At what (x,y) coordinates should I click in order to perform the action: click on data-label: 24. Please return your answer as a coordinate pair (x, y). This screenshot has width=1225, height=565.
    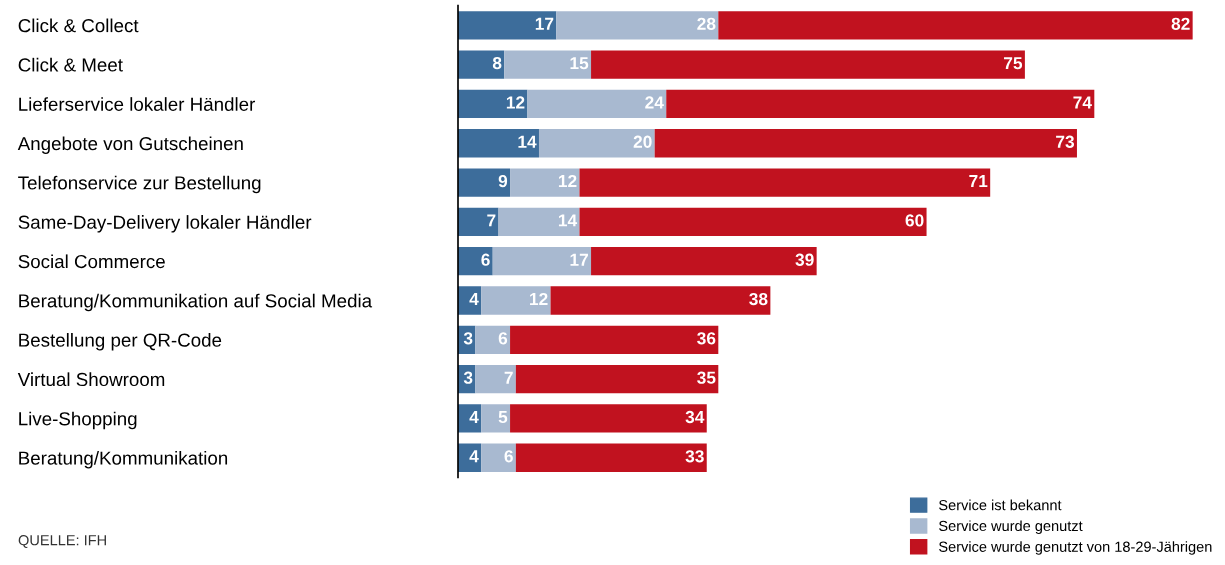
    Looking at the image, I should click on (654, 102).